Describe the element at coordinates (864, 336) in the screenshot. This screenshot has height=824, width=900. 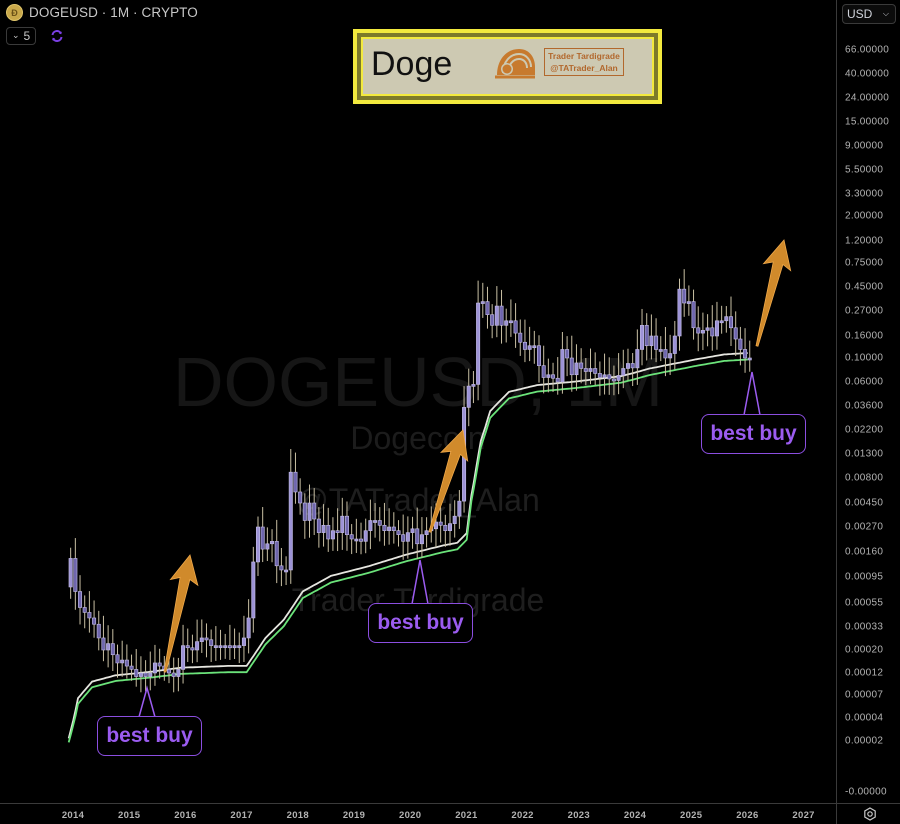
I see `price-tick-label: 0.16000` at that location.